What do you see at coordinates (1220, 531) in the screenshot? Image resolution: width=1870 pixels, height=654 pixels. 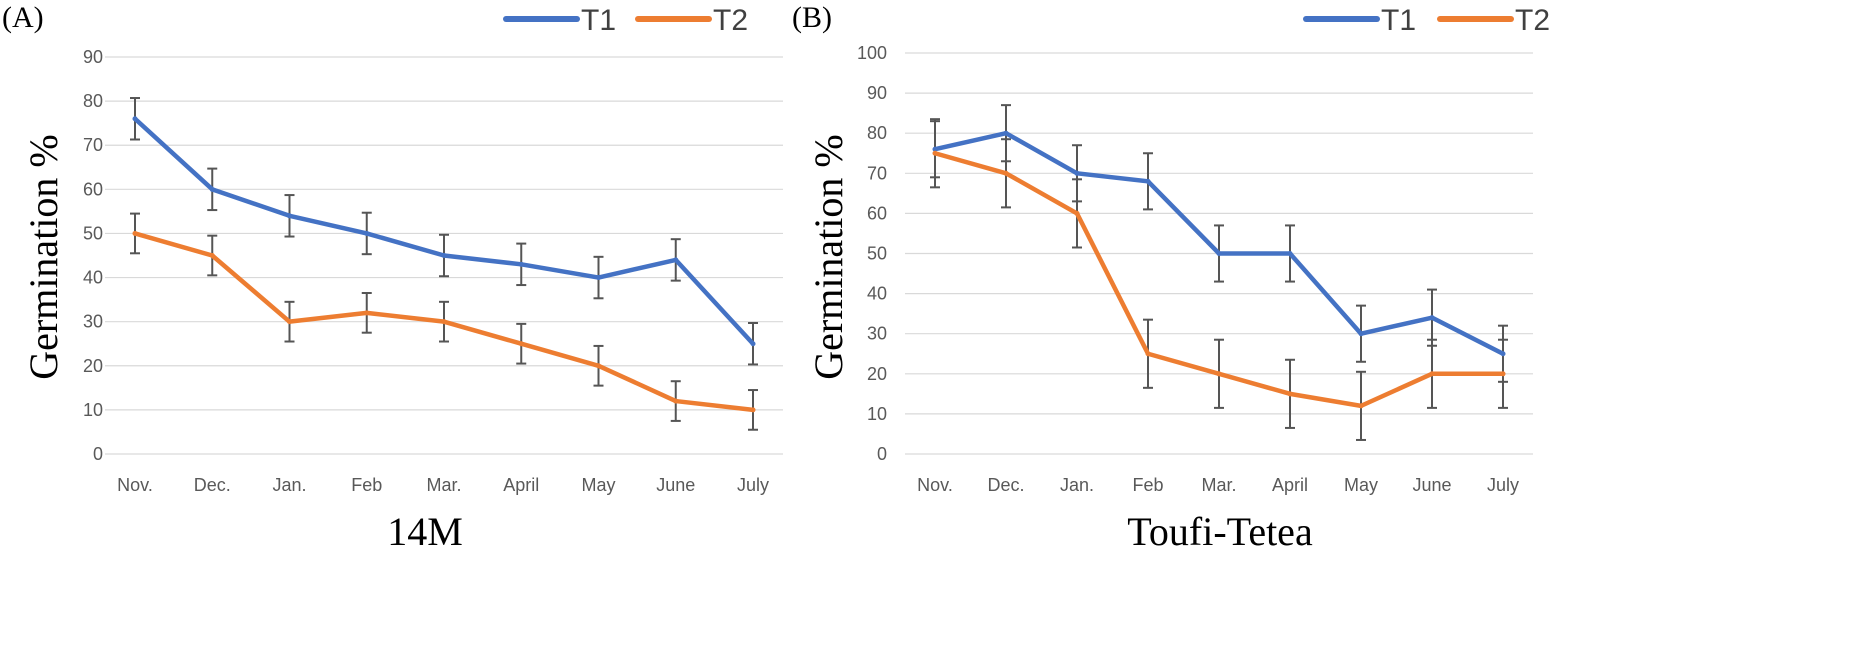 I see `x-axis-title: Toufi-Tetea` at bounding box center [1220, 531].